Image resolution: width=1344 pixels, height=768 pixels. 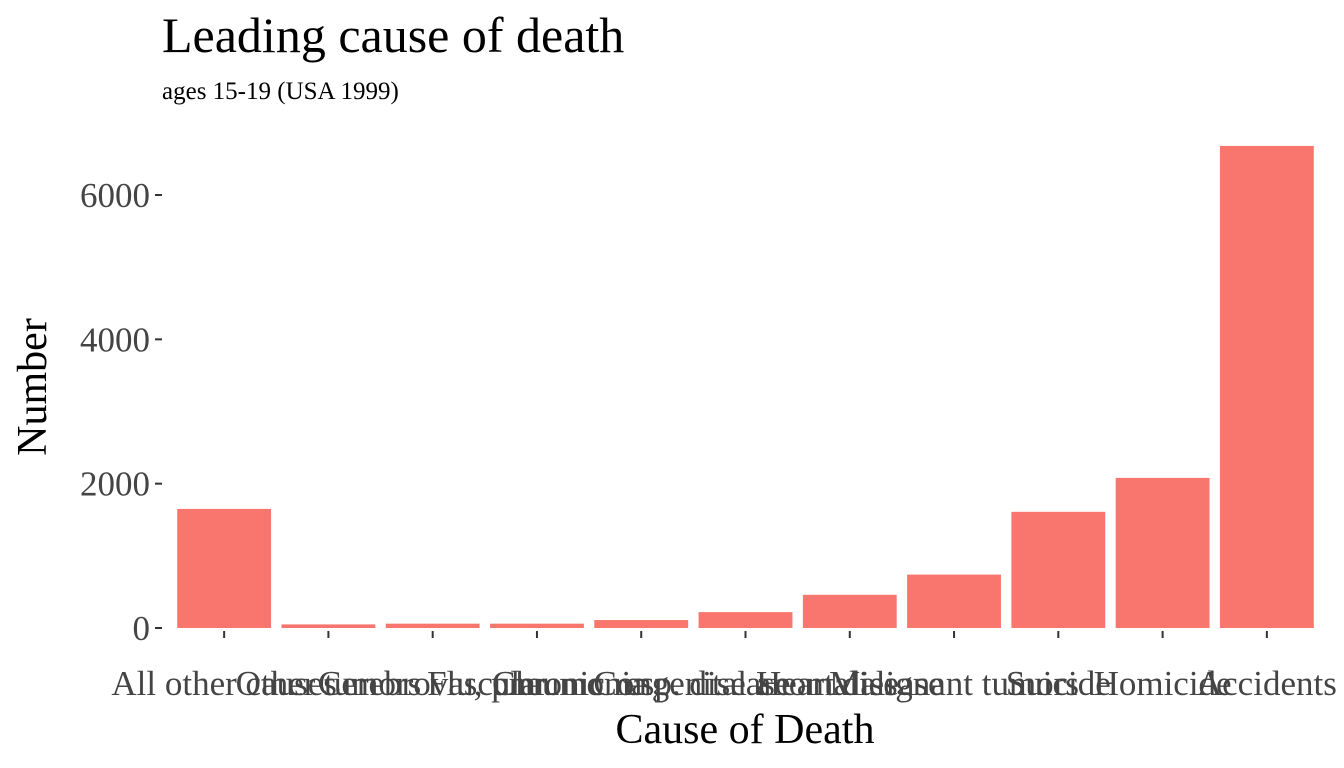 What do you see at coordinates (393, 35) in the screenshot?
I see `chart-title: Leading cause of death` at bounding box center [393, 35].